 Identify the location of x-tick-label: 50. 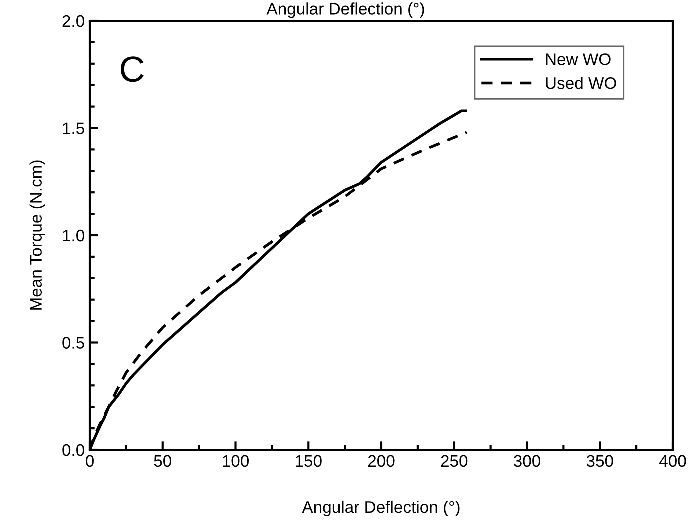
(163, 461).